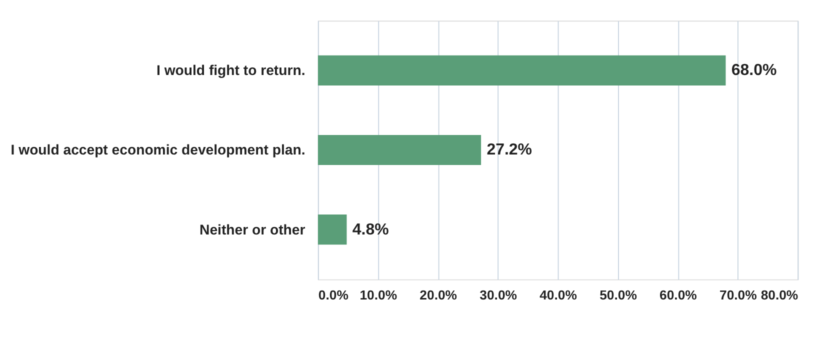 This screenshot has height=357, width=840. What do you see at coordinates (370, 229) in the screenshot?
I see `data-label: 4.8%` at bounding box center [370, 229].